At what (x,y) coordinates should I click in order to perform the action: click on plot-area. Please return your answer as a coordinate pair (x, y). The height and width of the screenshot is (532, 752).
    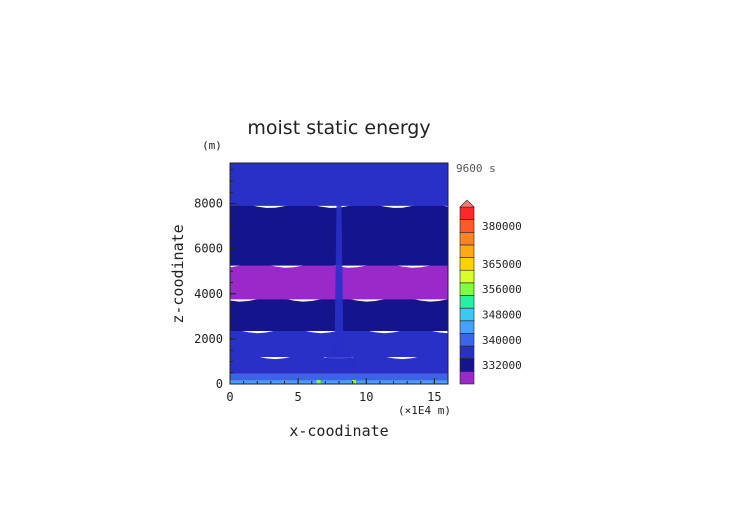
    Looking at the image, I should click on (339, 273).